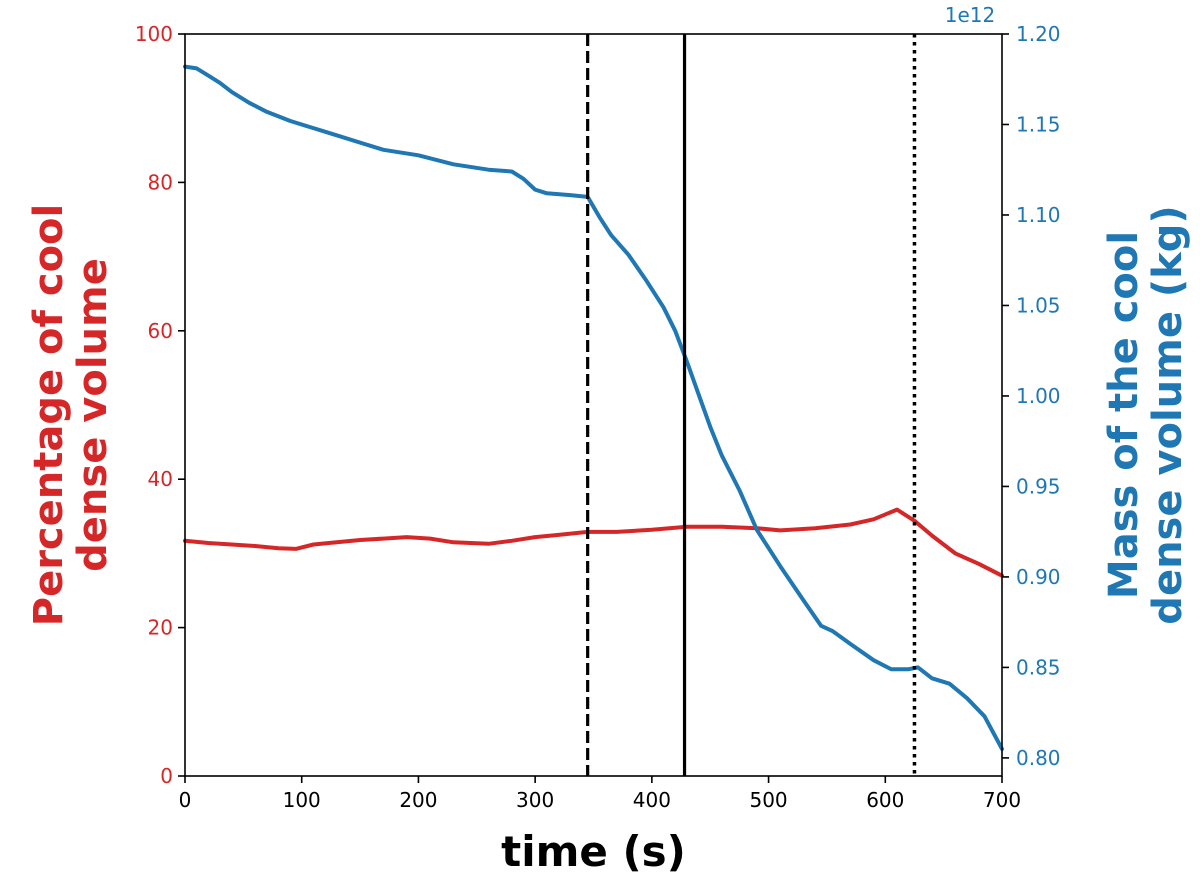 This screenshot has width=1200, height=880. What do you see at coordinates (1038, 396) in the screenshot?
I see `right-y-tick-label: 1.00` at bounding box center [1038, 396].